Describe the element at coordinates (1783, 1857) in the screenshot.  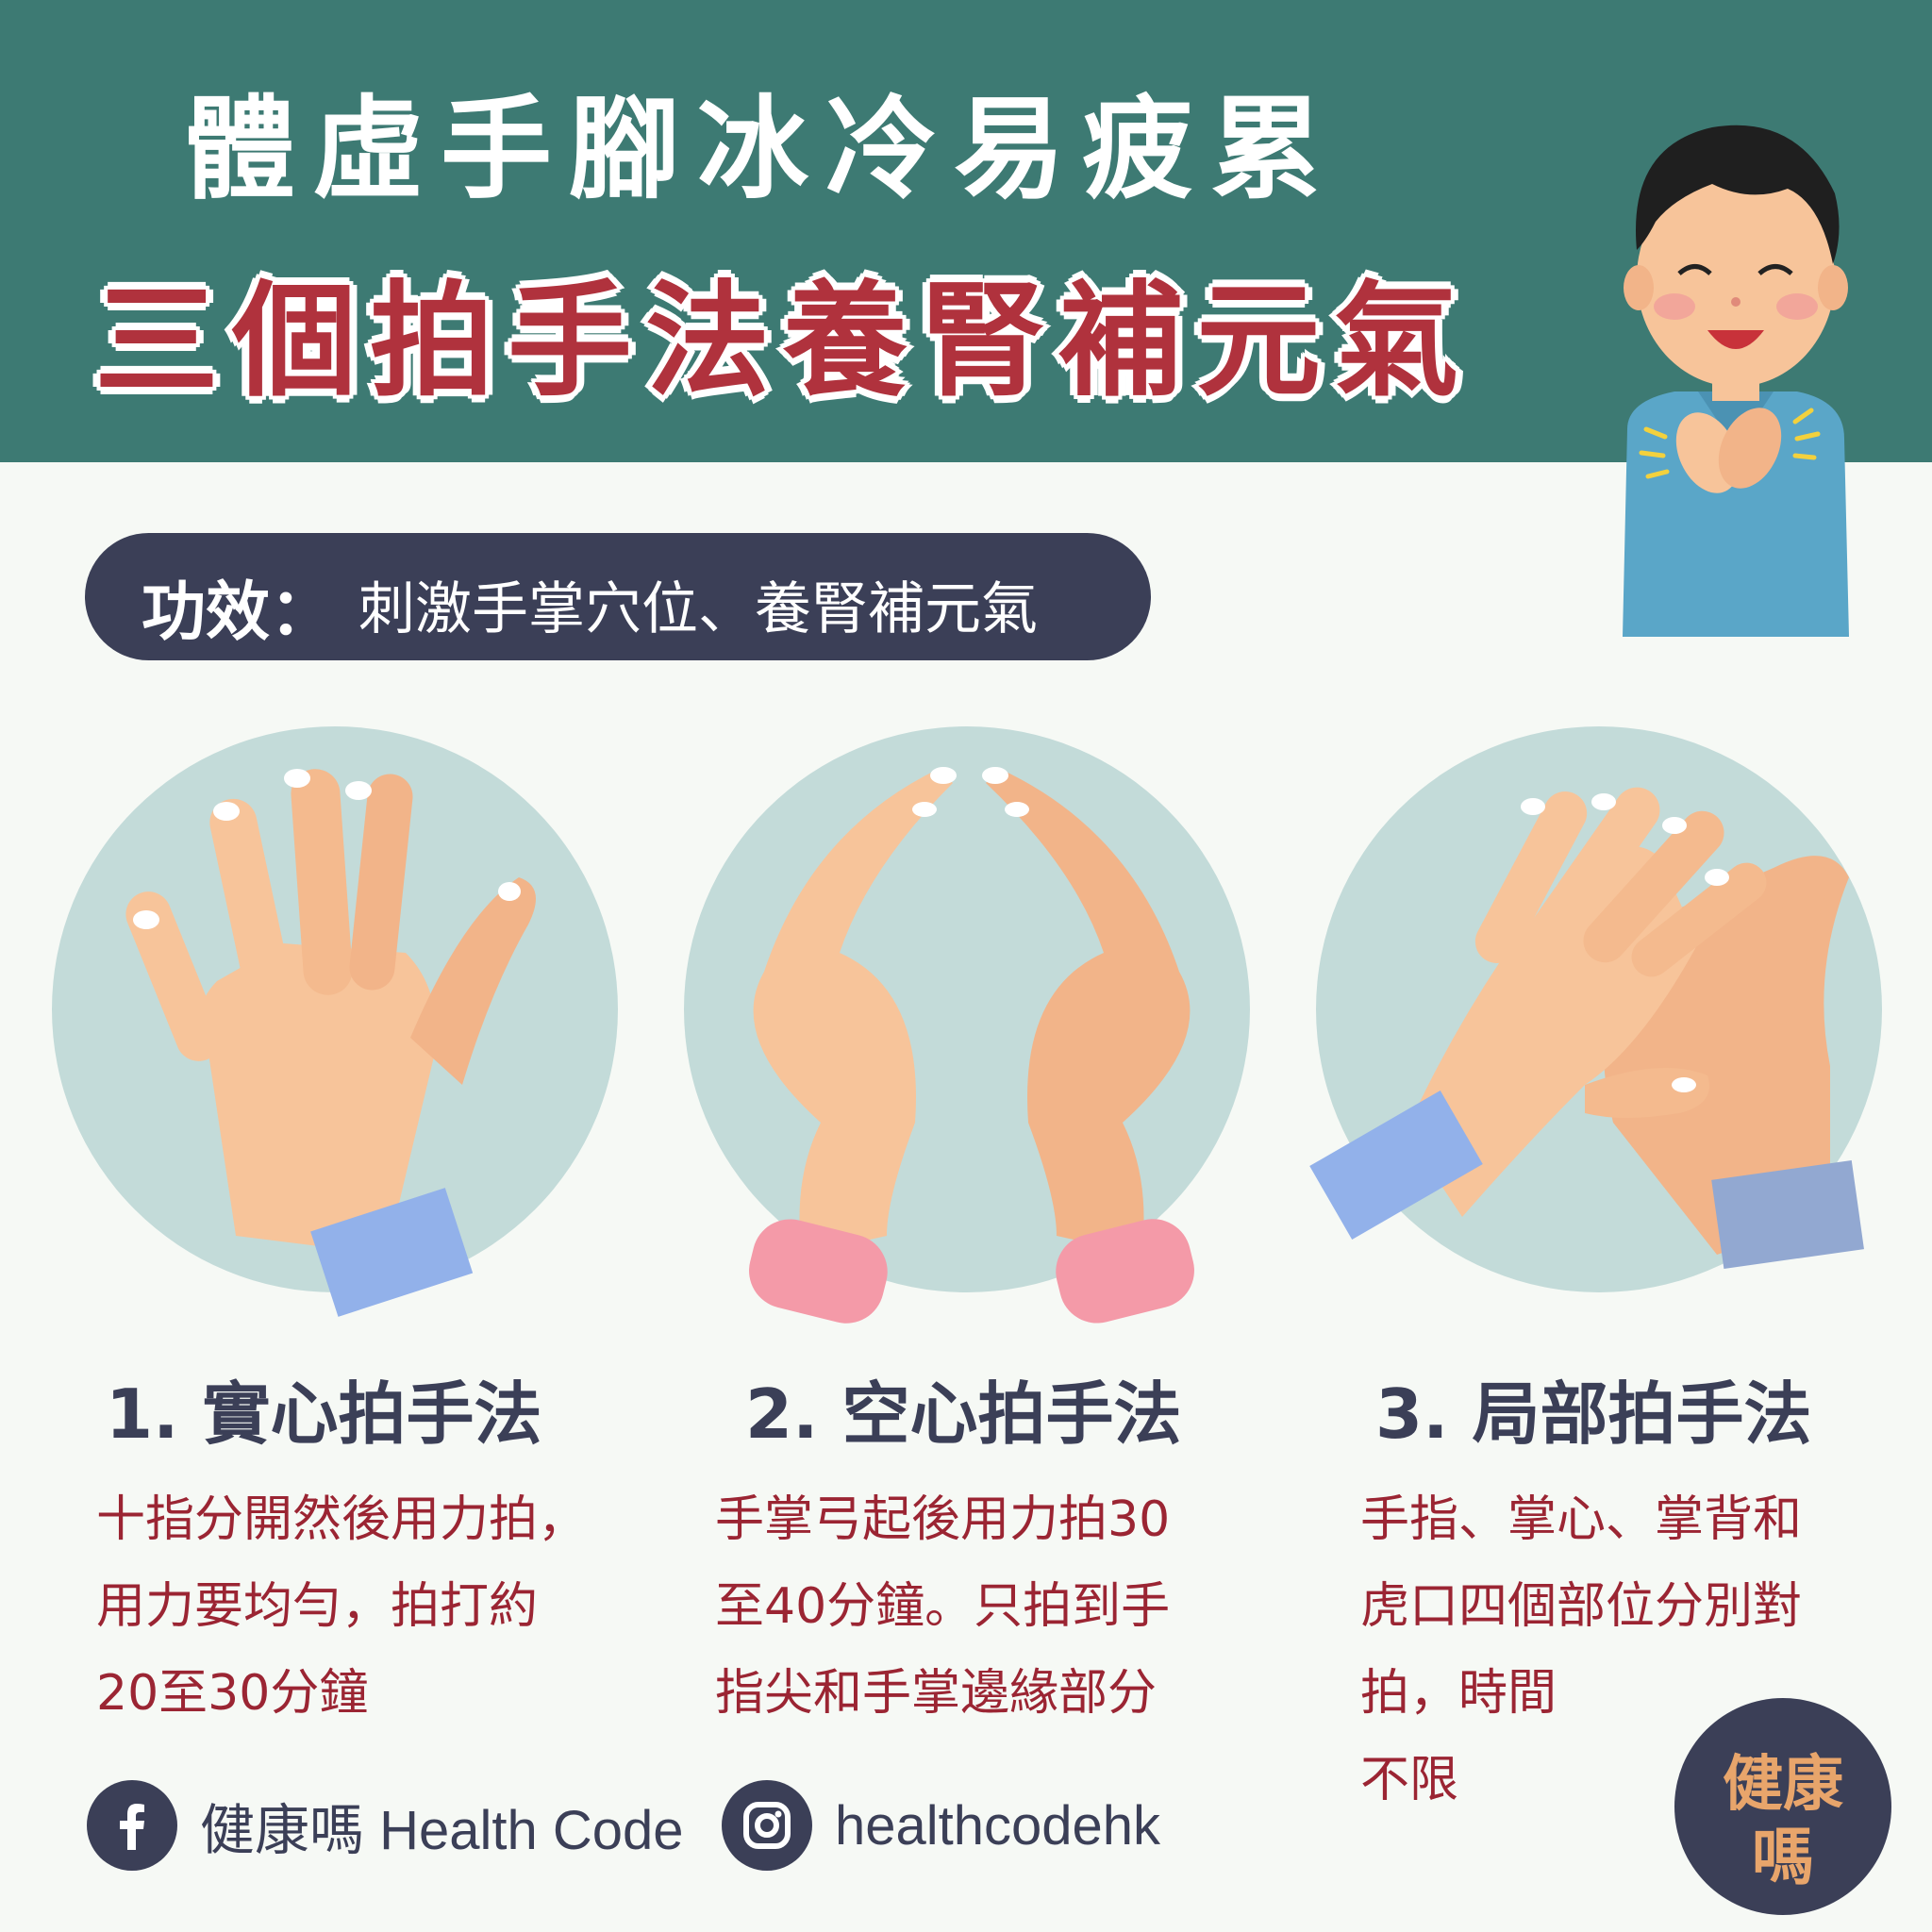
I see `logo-line-2: 嗎` at that location.